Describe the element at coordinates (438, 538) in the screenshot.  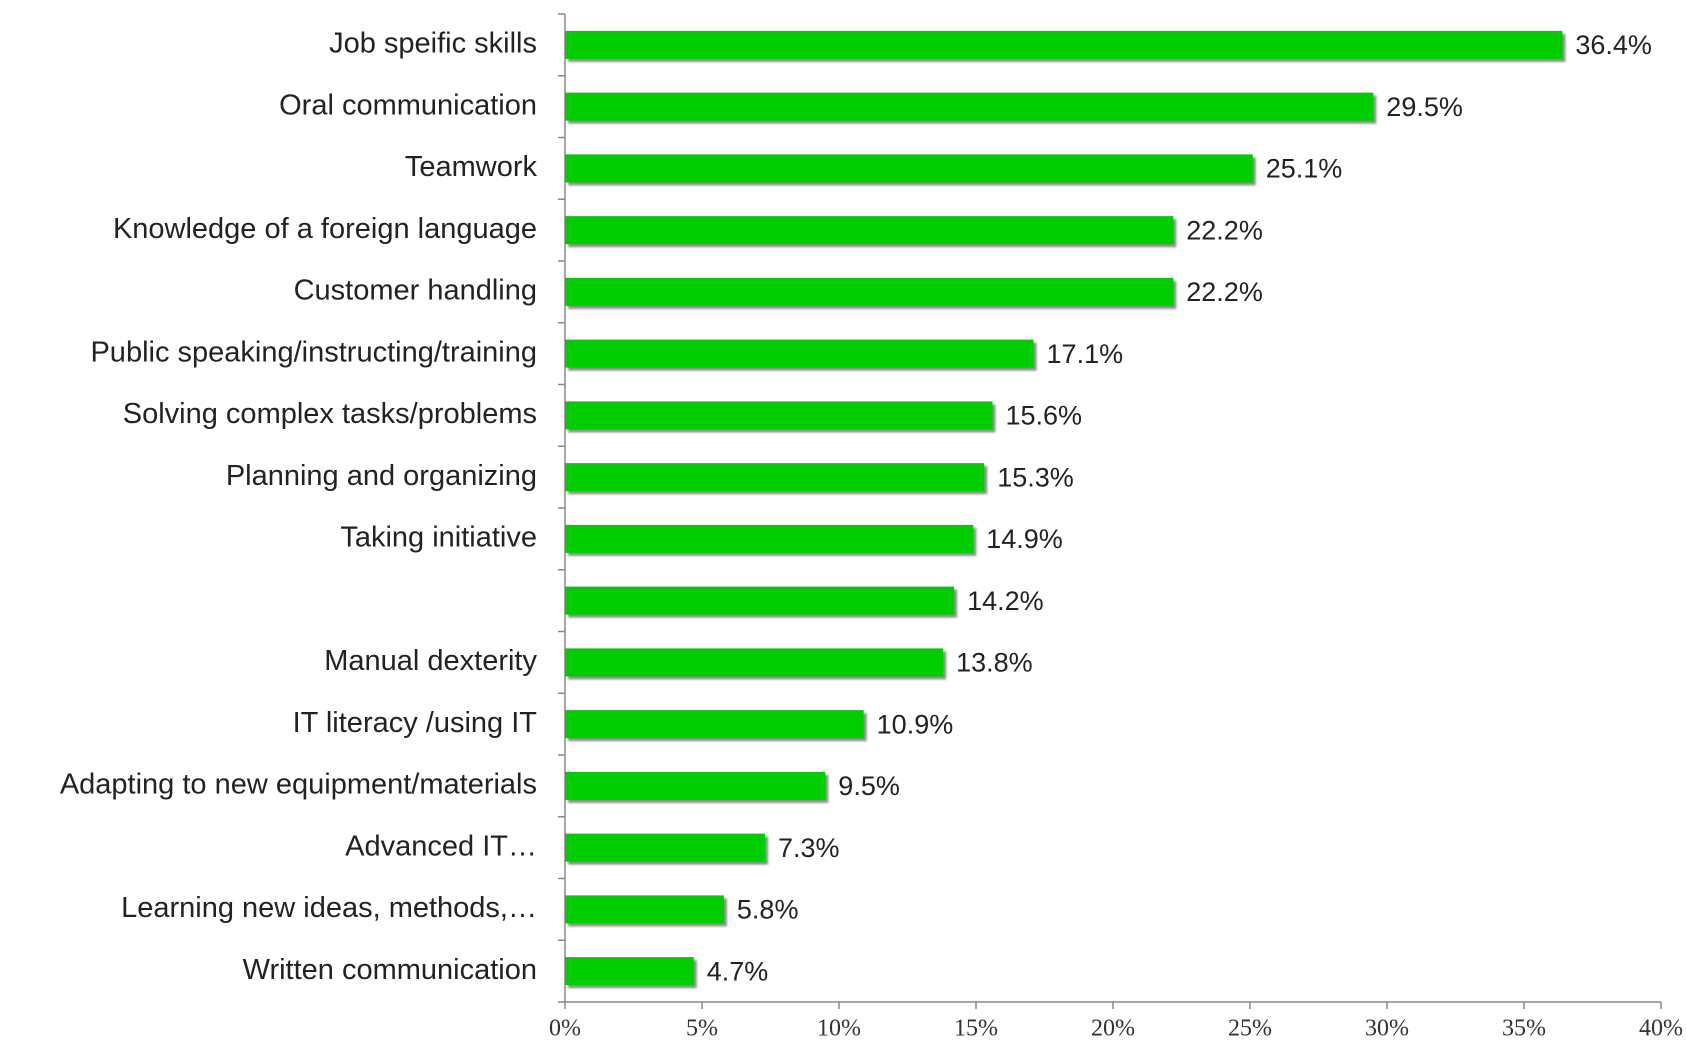
I see `category-label: Taking initiative` at that location.